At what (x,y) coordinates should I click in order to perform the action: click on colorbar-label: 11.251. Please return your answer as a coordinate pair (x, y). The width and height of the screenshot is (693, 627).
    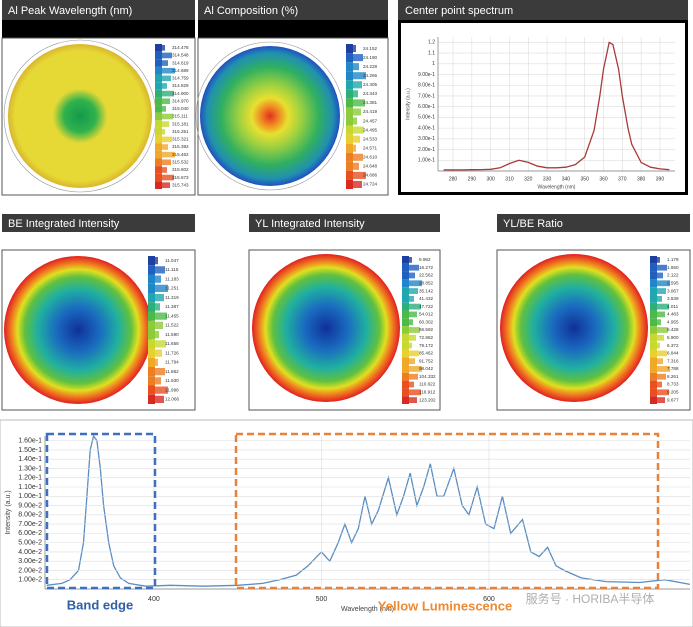
    Looking at the image, I should click on (172, 288).